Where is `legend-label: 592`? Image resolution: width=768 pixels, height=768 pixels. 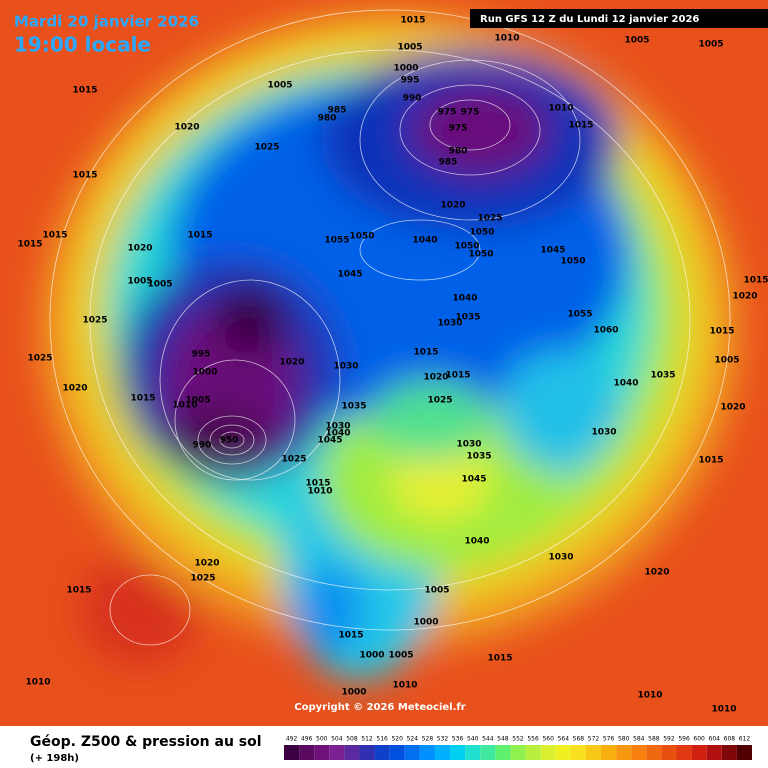 legend-label: 592 is located at coordinates (669, 739).